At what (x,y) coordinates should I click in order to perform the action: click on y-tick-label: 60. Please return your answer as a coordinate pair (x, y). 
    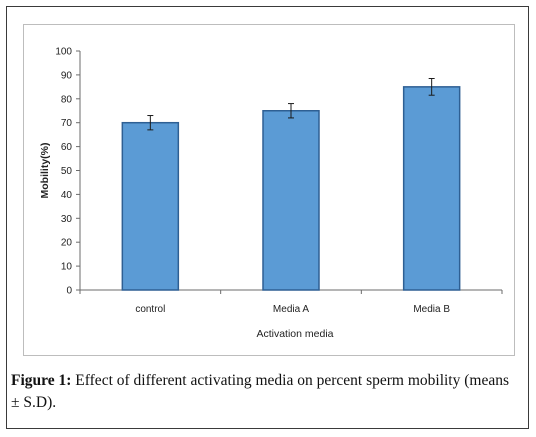
    Looking at the image, I should click on (67, 147).